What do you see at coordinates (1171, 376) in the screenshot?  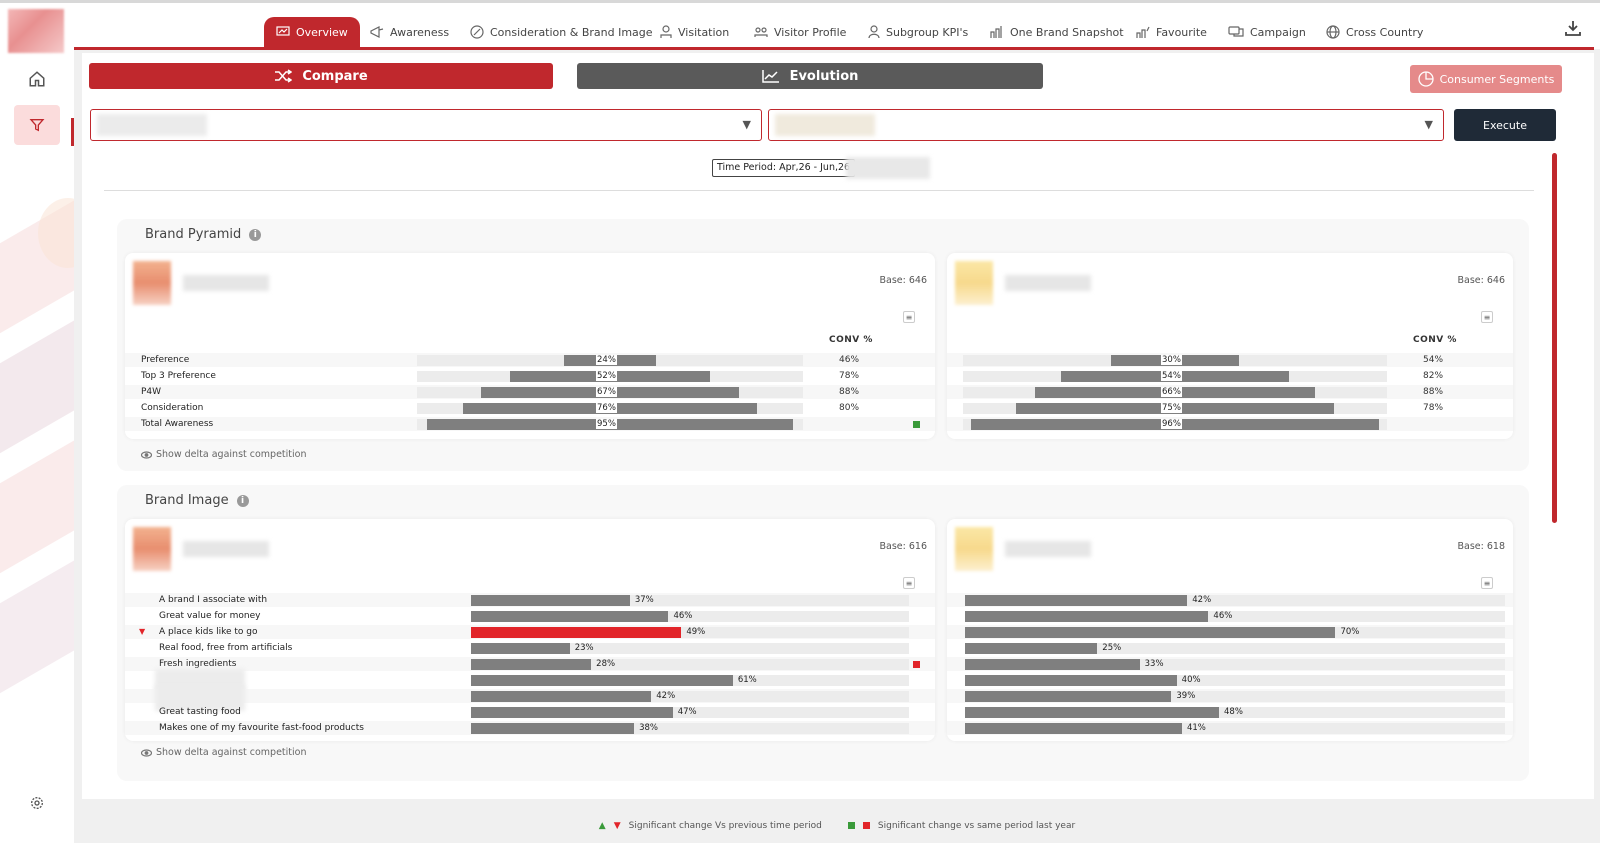 I see `bar-value: 54%` at bounding box center [1171, 376].